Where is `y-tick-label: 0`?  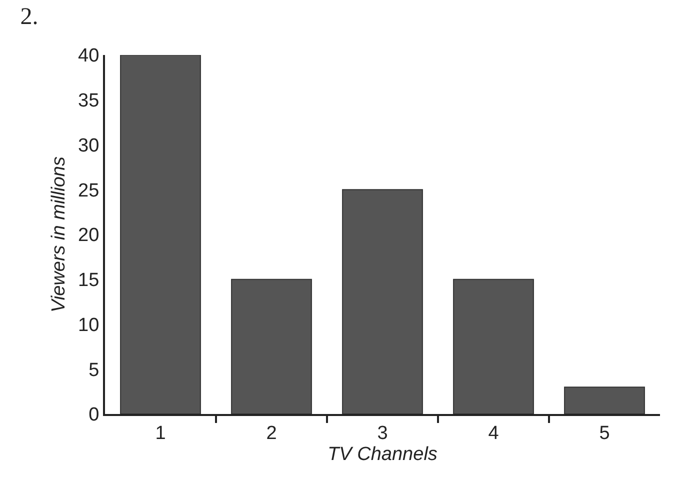
y-tick-label: 0 is located at coordinates (94, 415).